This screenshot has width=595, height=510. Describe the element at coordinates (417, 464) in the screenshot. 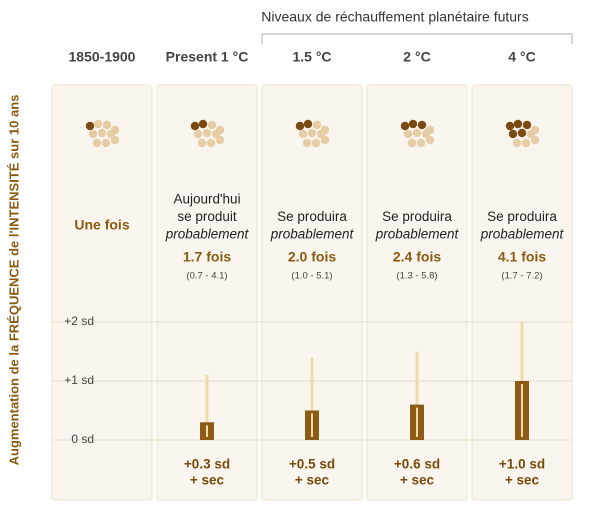

I see `value-label: +0.6 sd` at that location.